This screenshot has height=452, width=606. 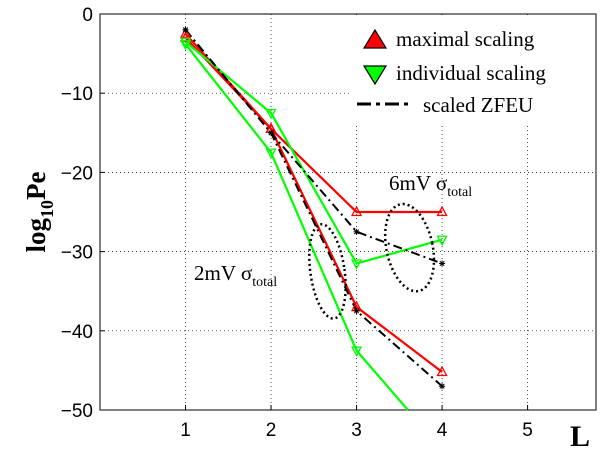 I want to click on y-tick-label: −50, so click(x=77, y=411).